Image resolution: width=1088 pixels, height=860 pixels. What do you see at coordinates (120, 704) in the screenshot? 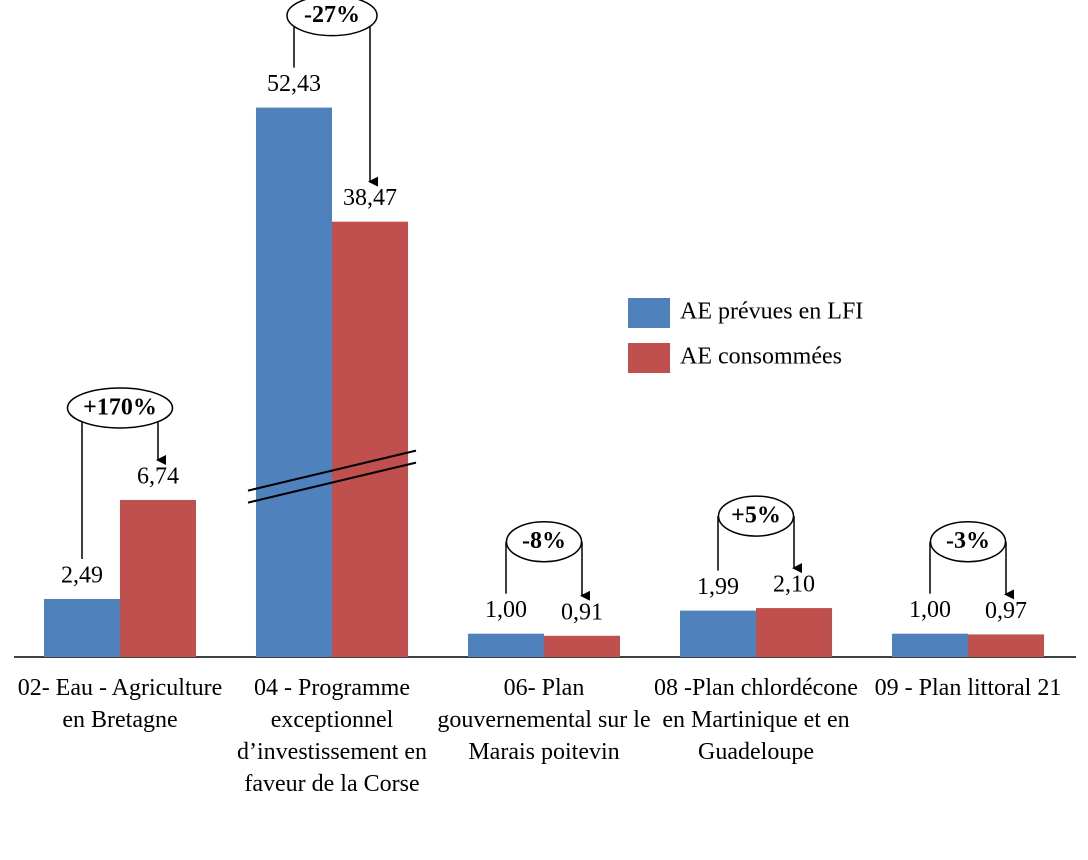
I see `x-tick-label: 02- Eau - Agriculture en Bretagne` at bounding box center [120, 704].